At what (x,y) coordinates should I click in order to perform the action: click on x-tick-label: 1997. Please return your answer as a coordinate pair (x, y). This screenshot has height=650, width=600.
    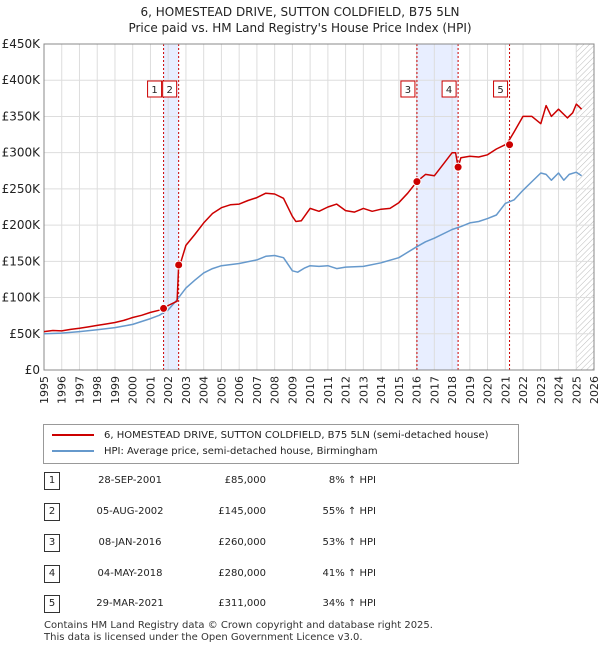
    Looking at the image, I should click on (79, 390).